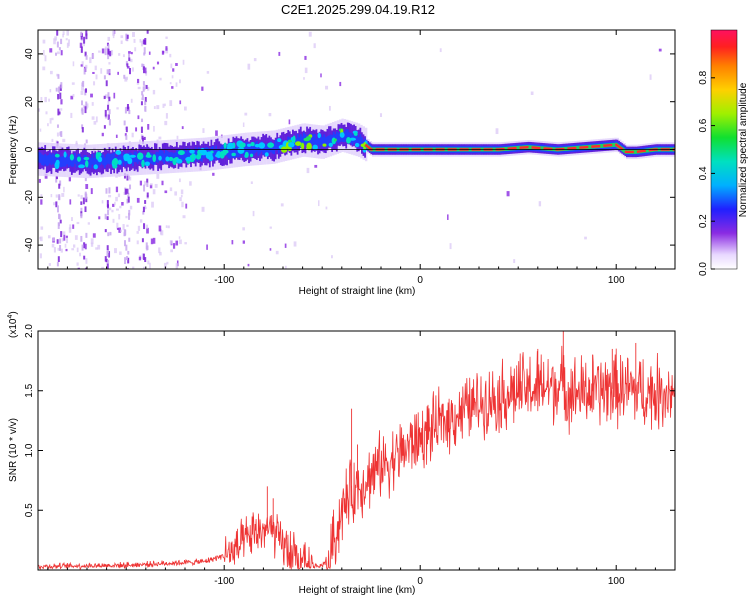 The width and height of the screenshot is (750, 600). Describe the element at coordinates (703, 77) in the screenshot. I see `colorbar-tick-label: 0.8` at that location.